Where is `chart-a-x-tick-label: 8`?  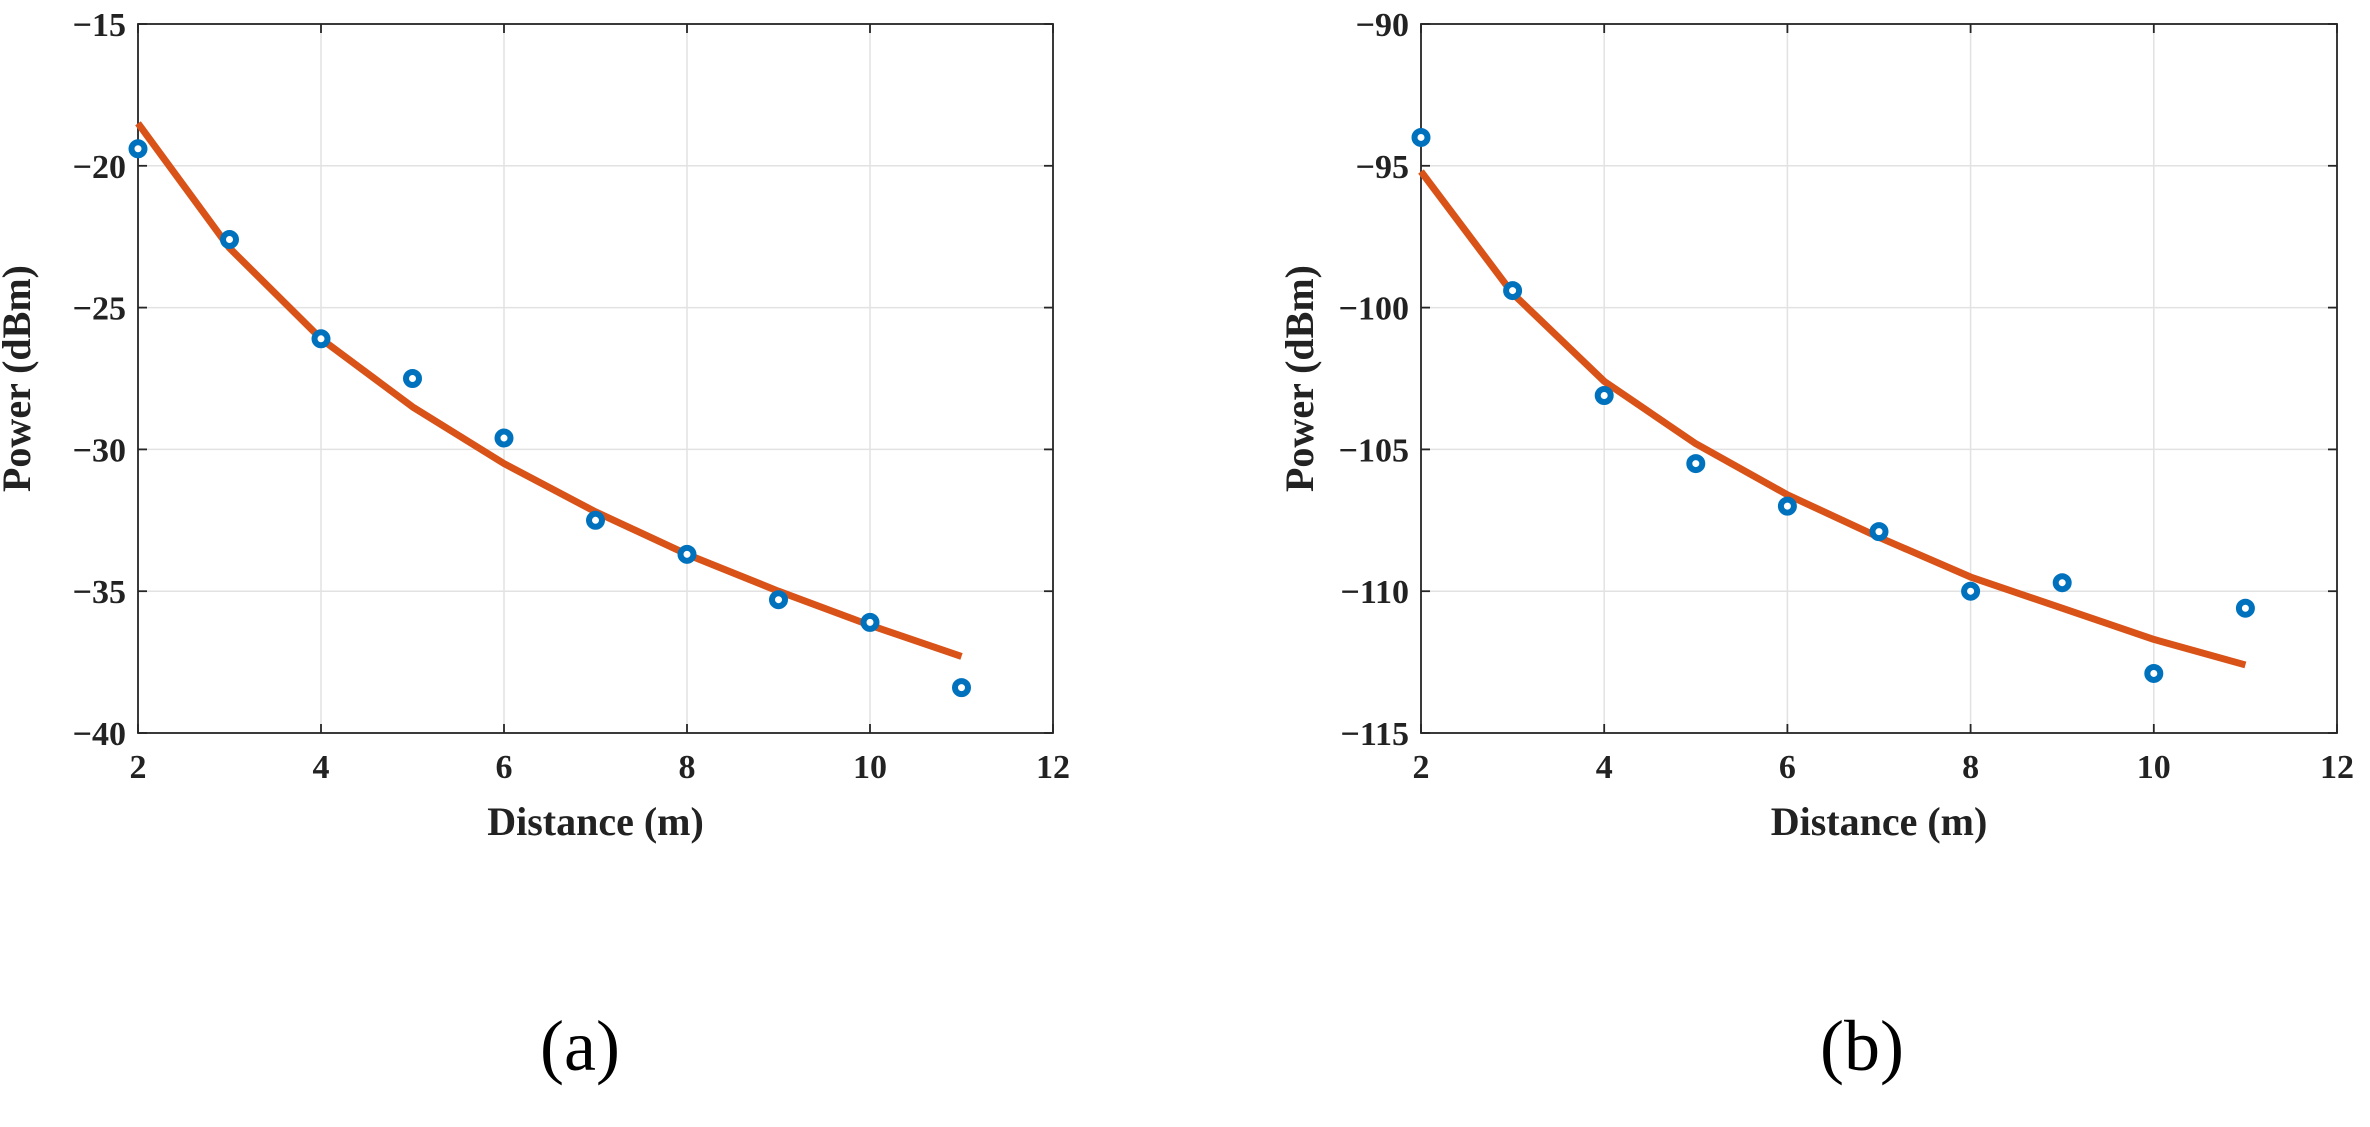 chart-a-x-tick-label: 8 is located at coordinates (687, 767).